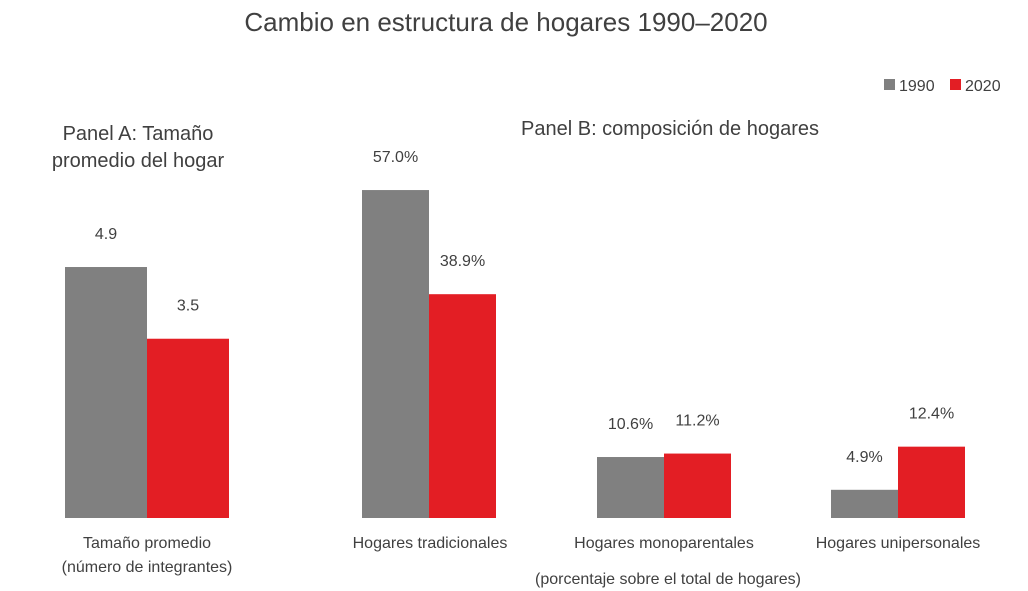  What do you see at coordinates (138, 161) in the screenshot?
I see `panel-a-title-line-2: promedio del hogar` at bounding box center [138, 161].